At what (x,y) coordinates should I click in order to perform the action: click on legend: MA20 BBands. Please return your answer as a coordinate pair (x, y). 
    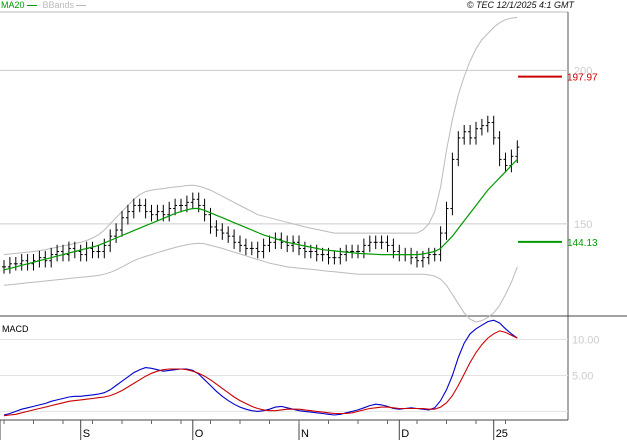
    Looking at the image, I should click on (44, 5).